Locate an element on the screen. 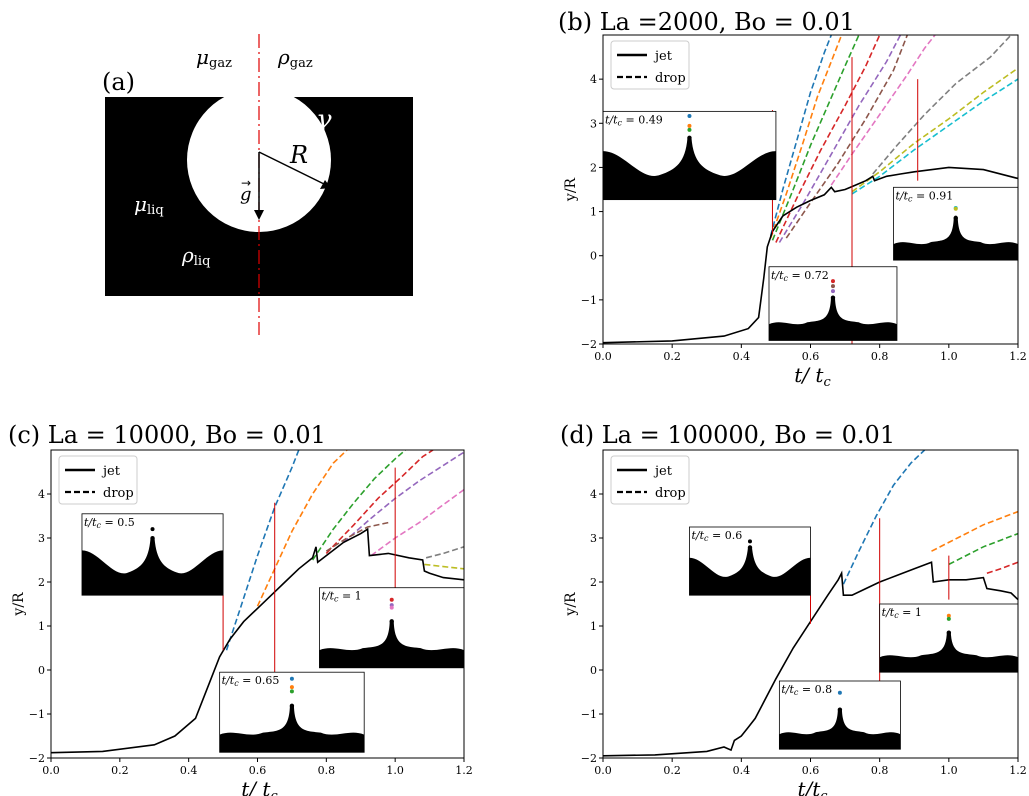 The height and width of the screenshot is (796, 1029). schematic-panel: (a) μgaz ρgaz γ R g → μliq ρliq is located at coordinates (257, 184).